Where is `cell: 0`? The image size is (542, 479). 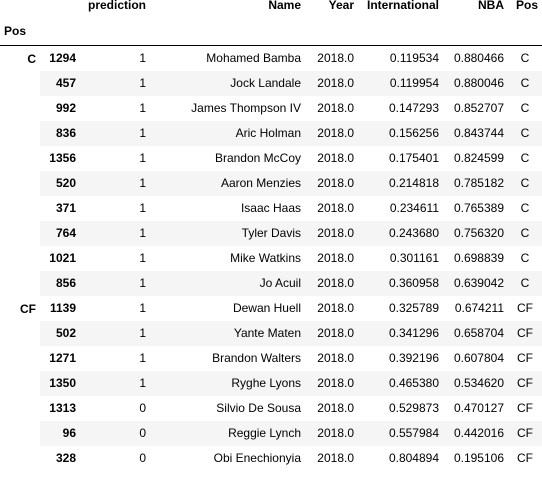 cell: 0 is located at coordinates (142, 408).